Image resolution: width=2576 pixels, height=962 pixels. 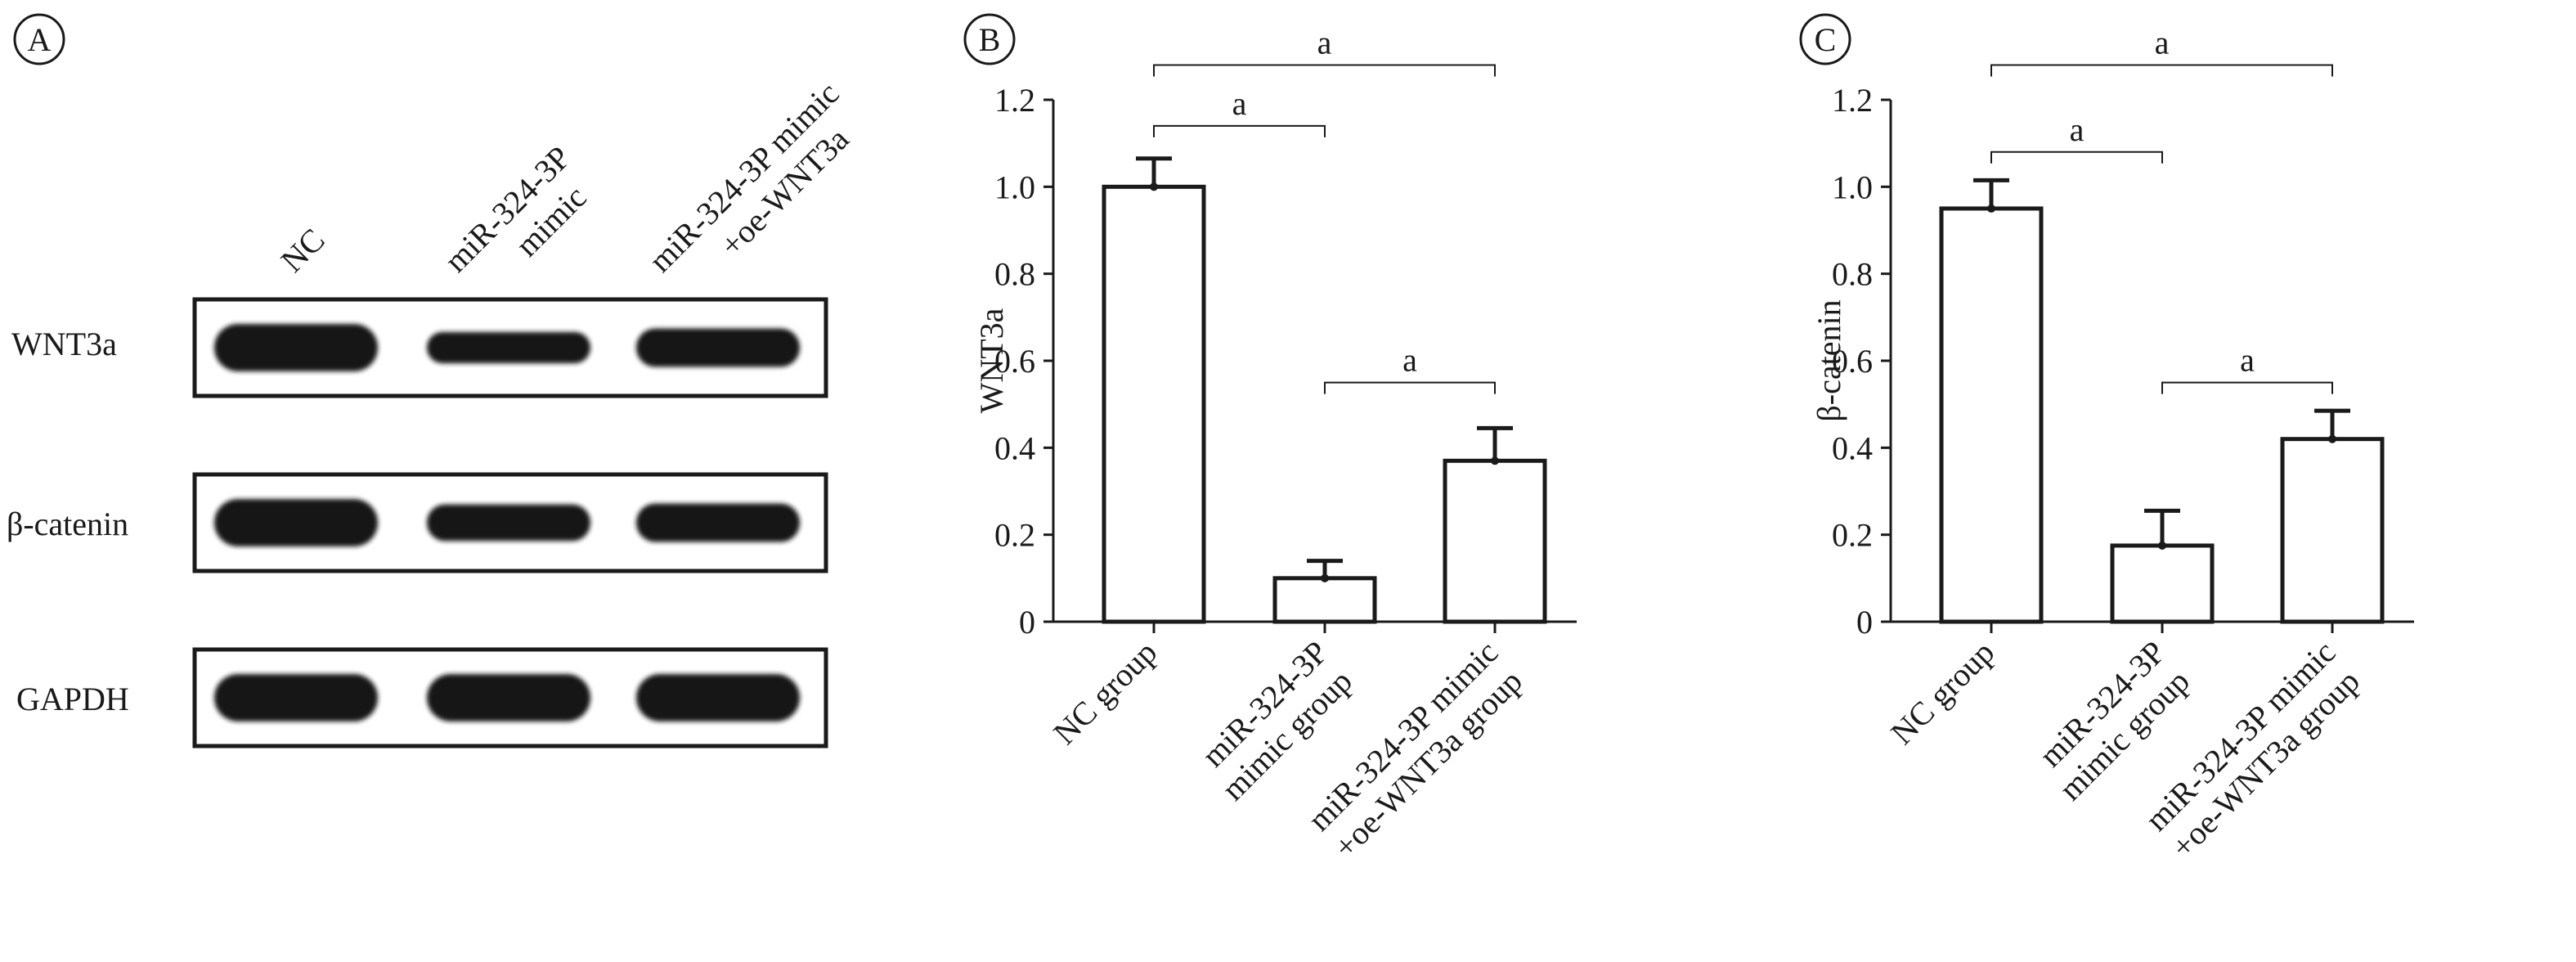 I want to click on panel-c-badge, so click(x=1825, y=39).